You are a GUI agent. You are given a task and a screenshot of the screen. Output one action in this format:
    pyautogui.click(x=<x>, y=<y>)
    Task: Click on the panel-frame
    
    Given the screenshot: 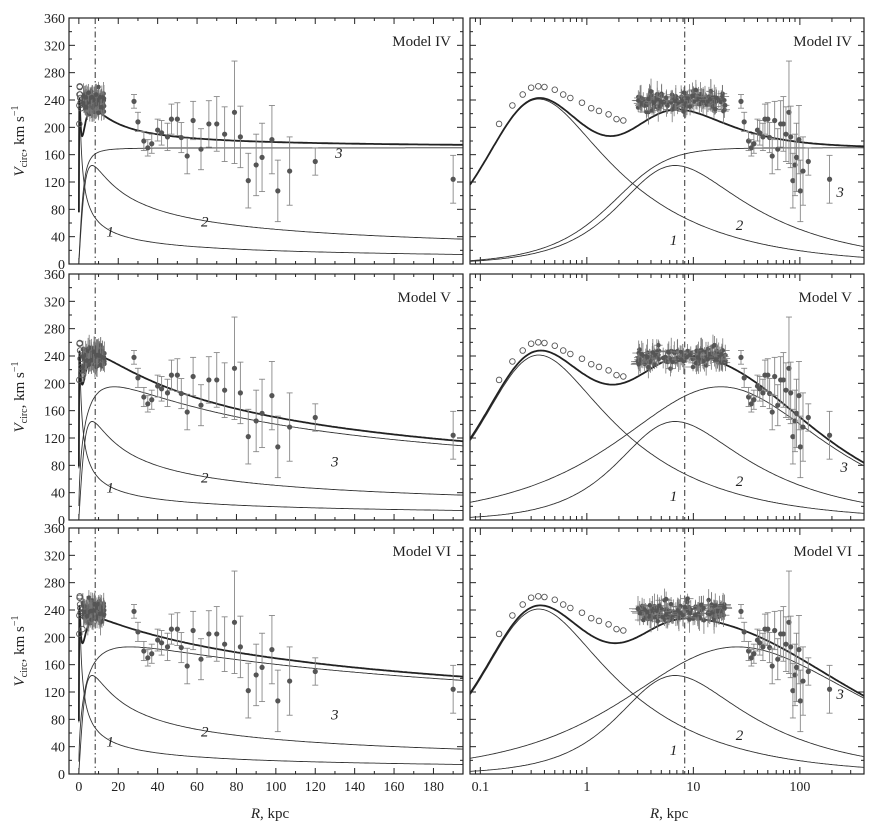 What is the action you would take?
    pyautogui.click(x=667, y=397)
    